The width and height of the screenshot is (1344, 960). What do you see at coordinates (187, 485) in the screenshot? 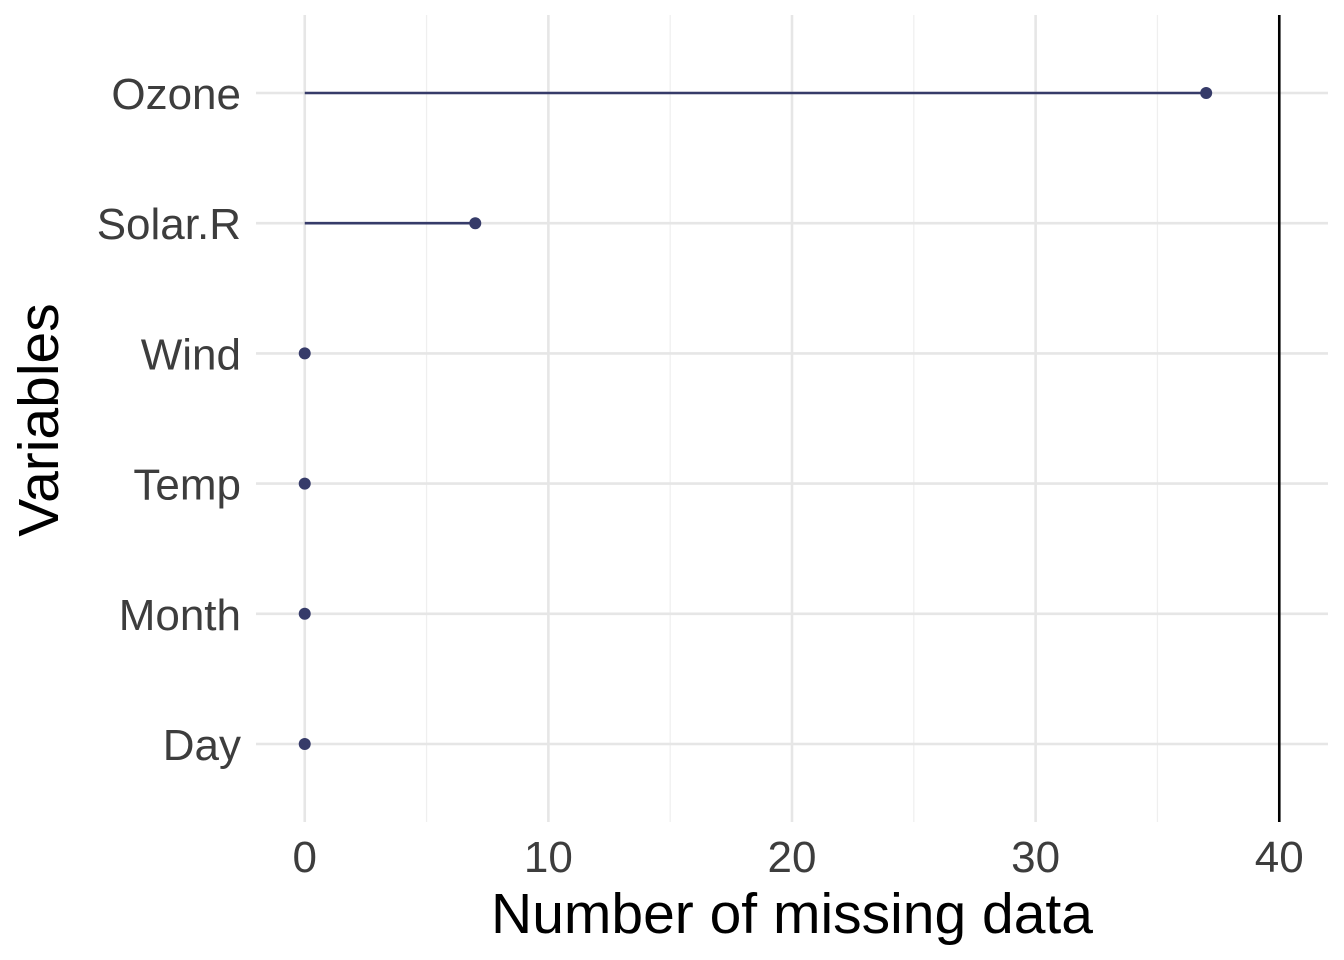
I see `y-tick-label: Temp` at bounding box center [187, 485].